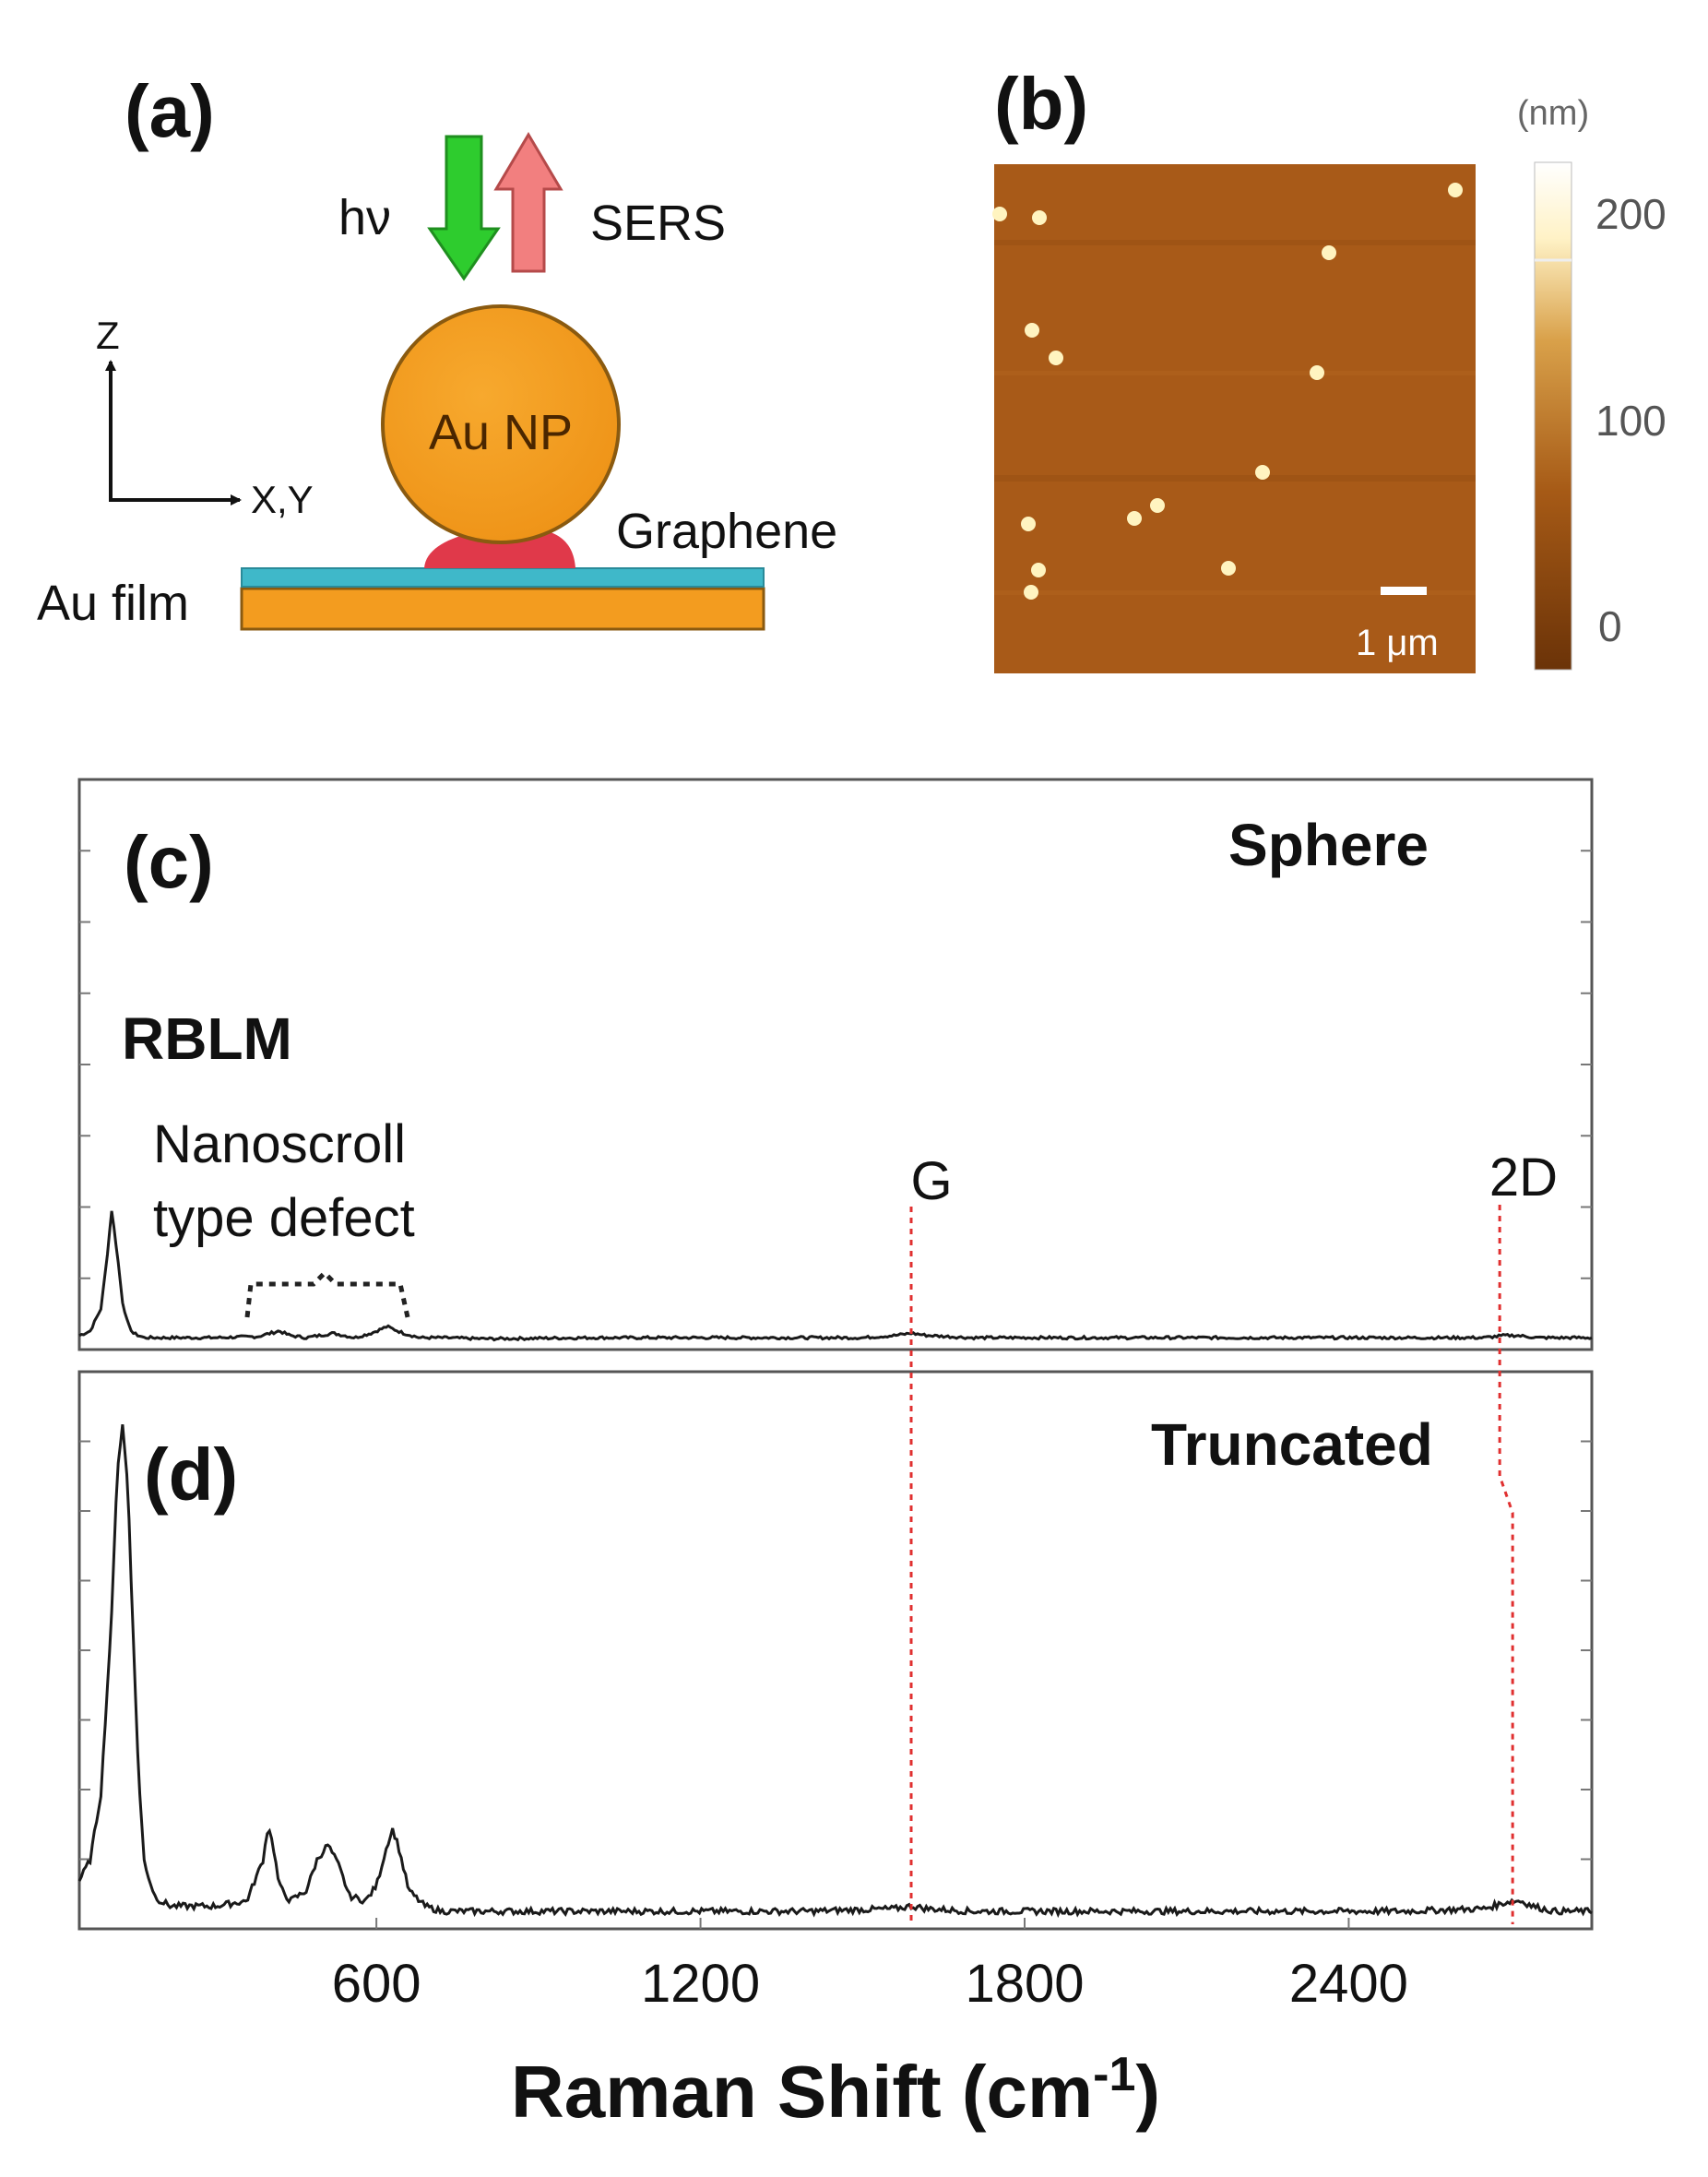  Describe the element at coordinates (376, 1984) in the screenshot. I see `x-tick-label-600: 600` at that location.